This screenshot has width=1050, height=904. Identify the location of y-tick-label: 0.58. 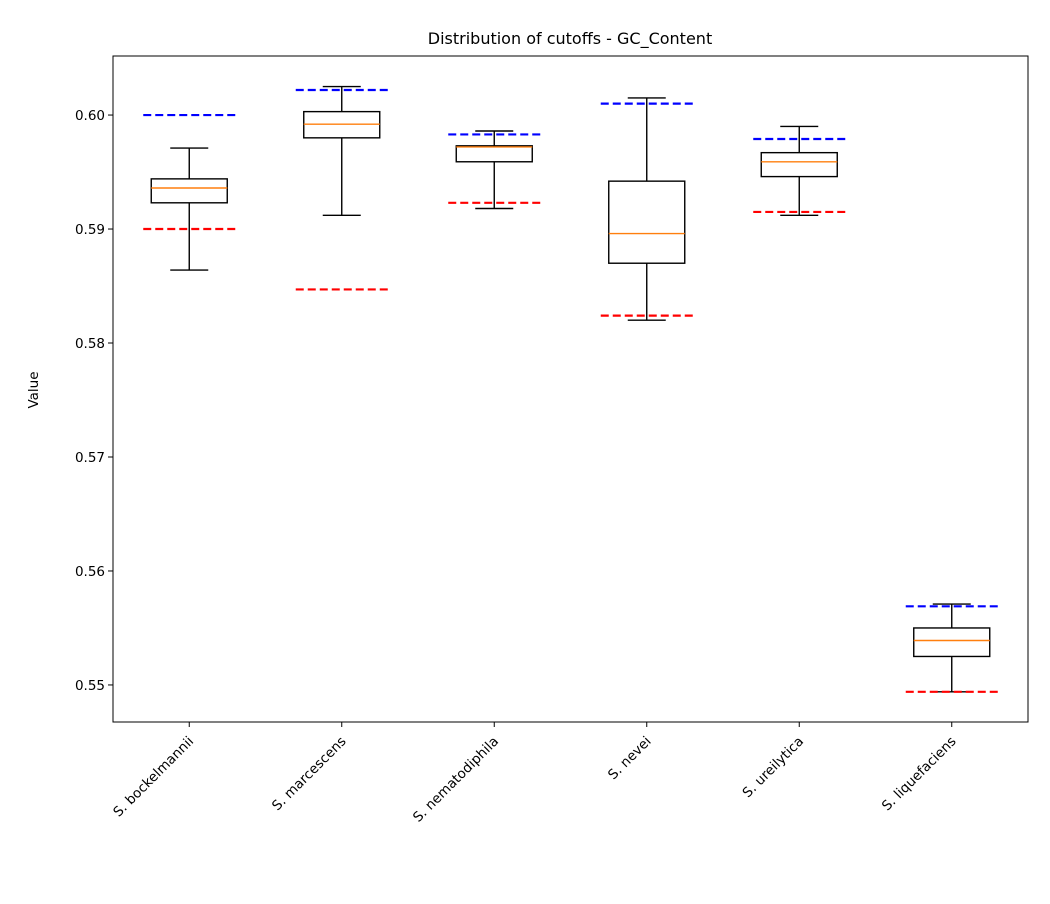
(90, 344).